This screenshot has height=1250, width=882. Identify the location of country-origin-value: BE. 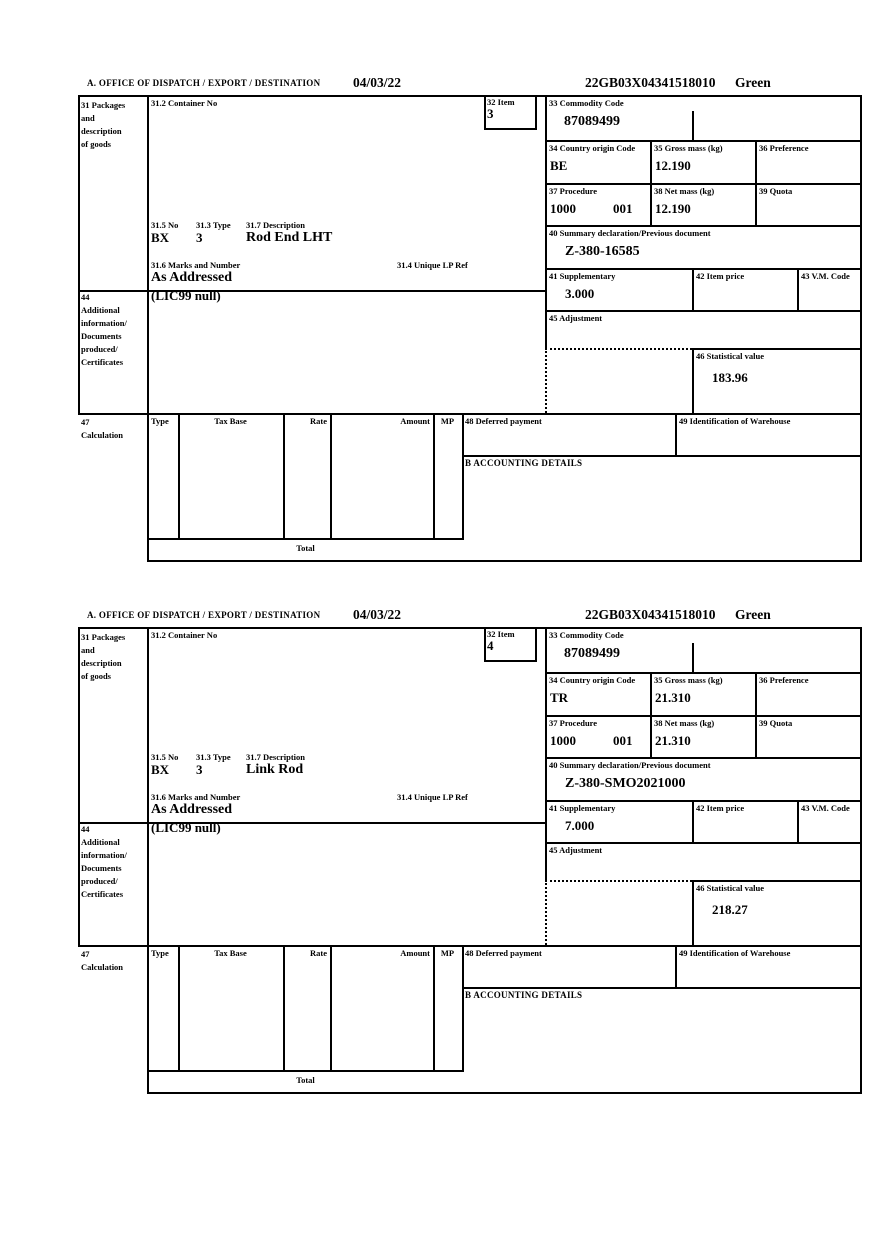
(559, 165).